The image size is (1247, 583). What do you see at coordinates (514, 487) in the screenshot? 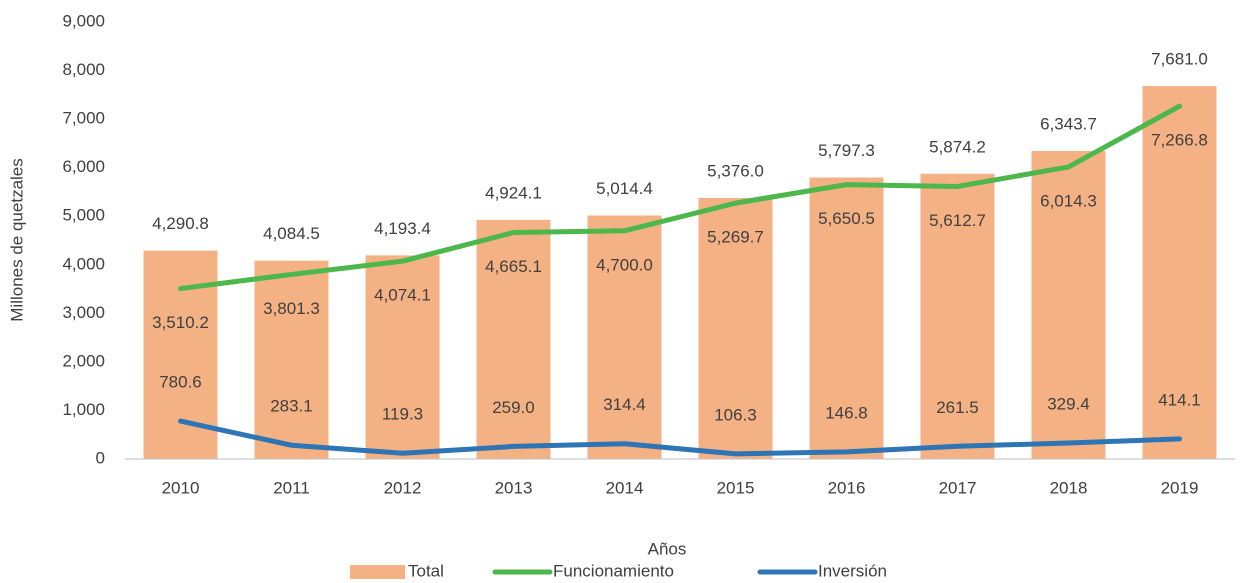
I see `x-tick-label: 2013` at bounding box center [514, 487].